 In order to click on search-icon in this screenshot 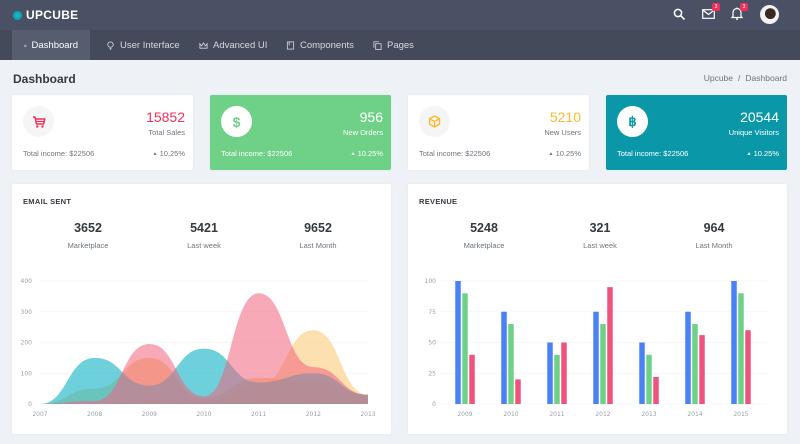, I will do `click(679, 16)`.